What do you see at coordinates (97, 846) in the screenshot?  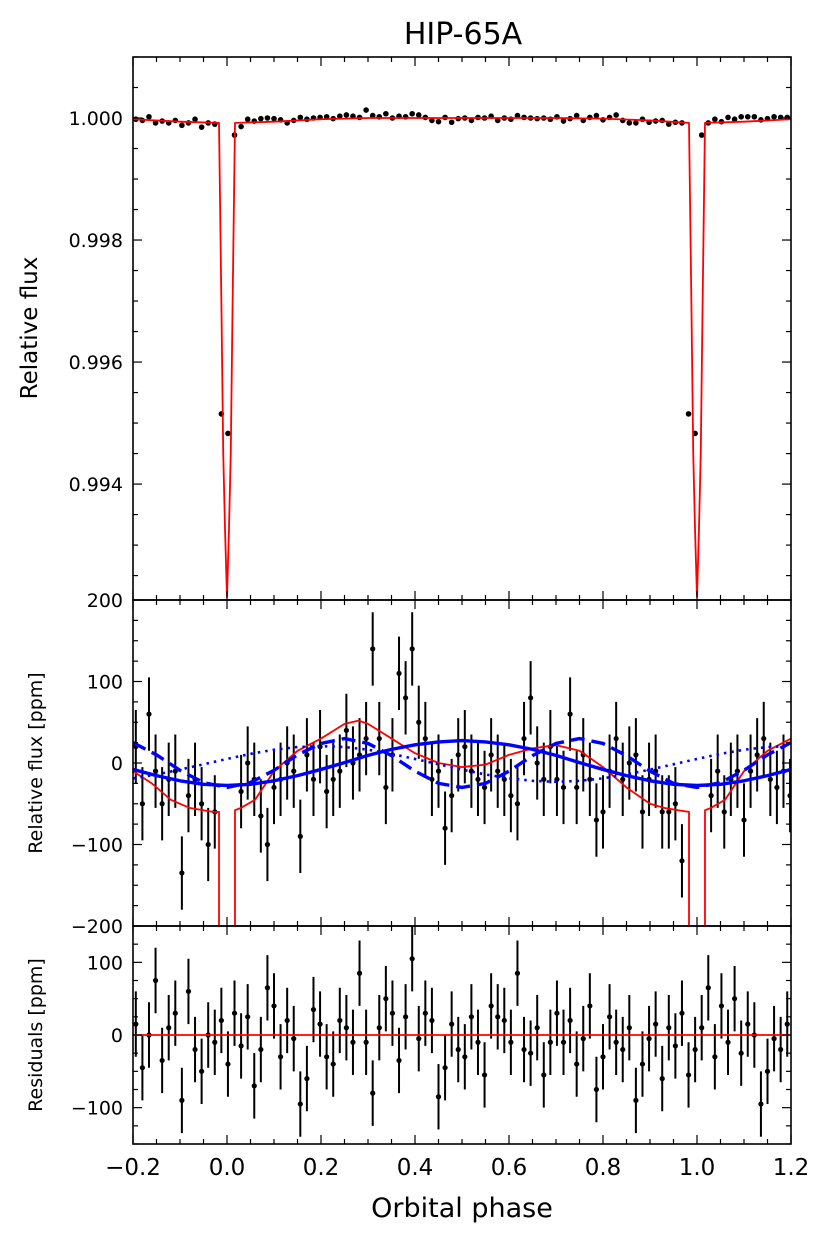 I see `y-tick-label-flux-ppm: −100` at bounding box center [97, 846].